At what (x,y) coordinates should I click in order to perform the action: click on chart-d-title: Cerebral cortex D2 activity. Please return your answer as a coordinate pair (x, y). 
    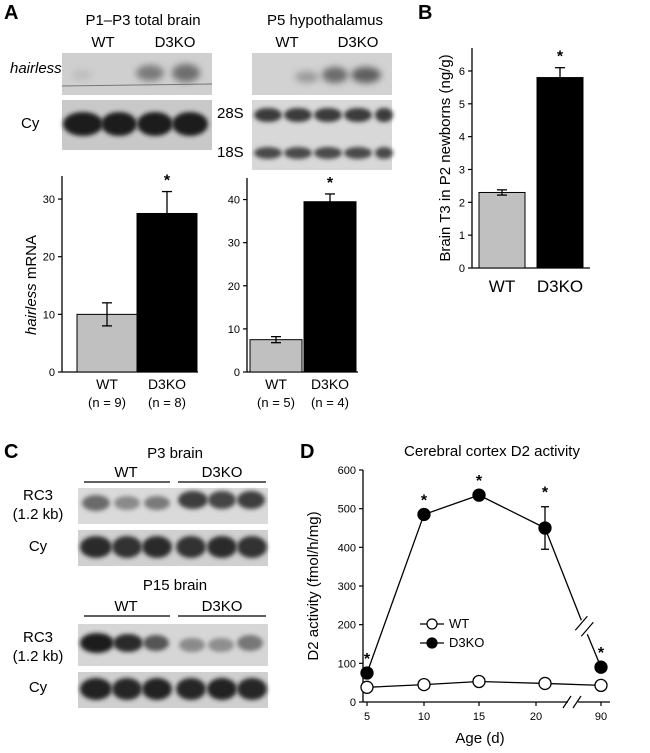
    Looking at the image, I should click on (492, 451).